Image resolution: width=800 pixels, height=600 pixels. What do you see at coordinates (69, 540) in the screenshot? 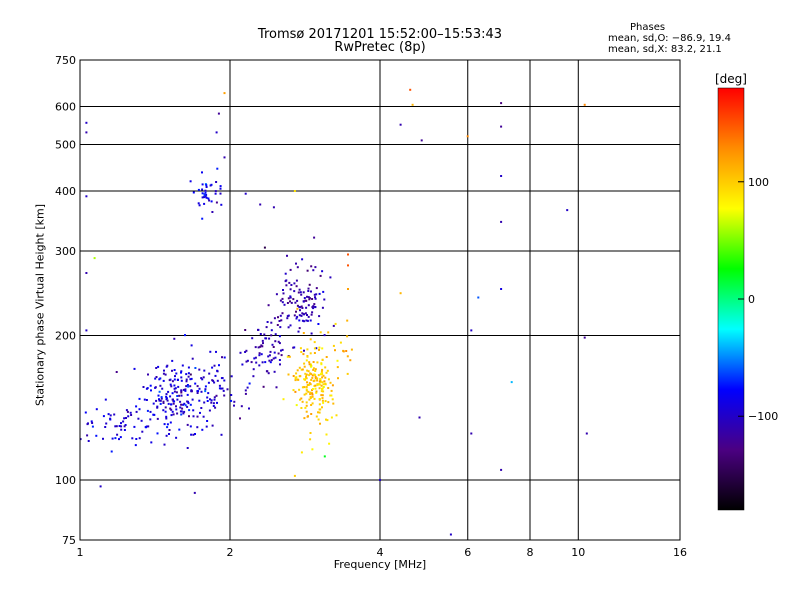
I see `y-tick-label: 75` at bounding box center [69, 540].